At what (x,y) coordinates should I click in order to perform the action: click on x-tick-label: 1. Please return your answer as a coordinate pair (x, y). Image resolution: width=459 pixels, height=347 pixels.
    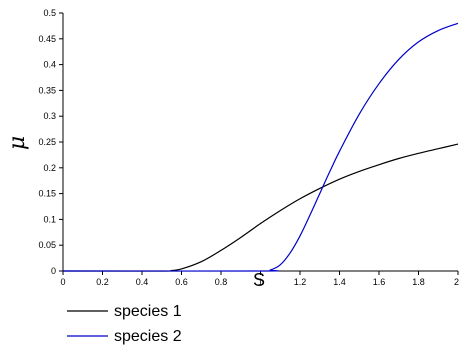
    Looking at the image, I should click on (260, 282).